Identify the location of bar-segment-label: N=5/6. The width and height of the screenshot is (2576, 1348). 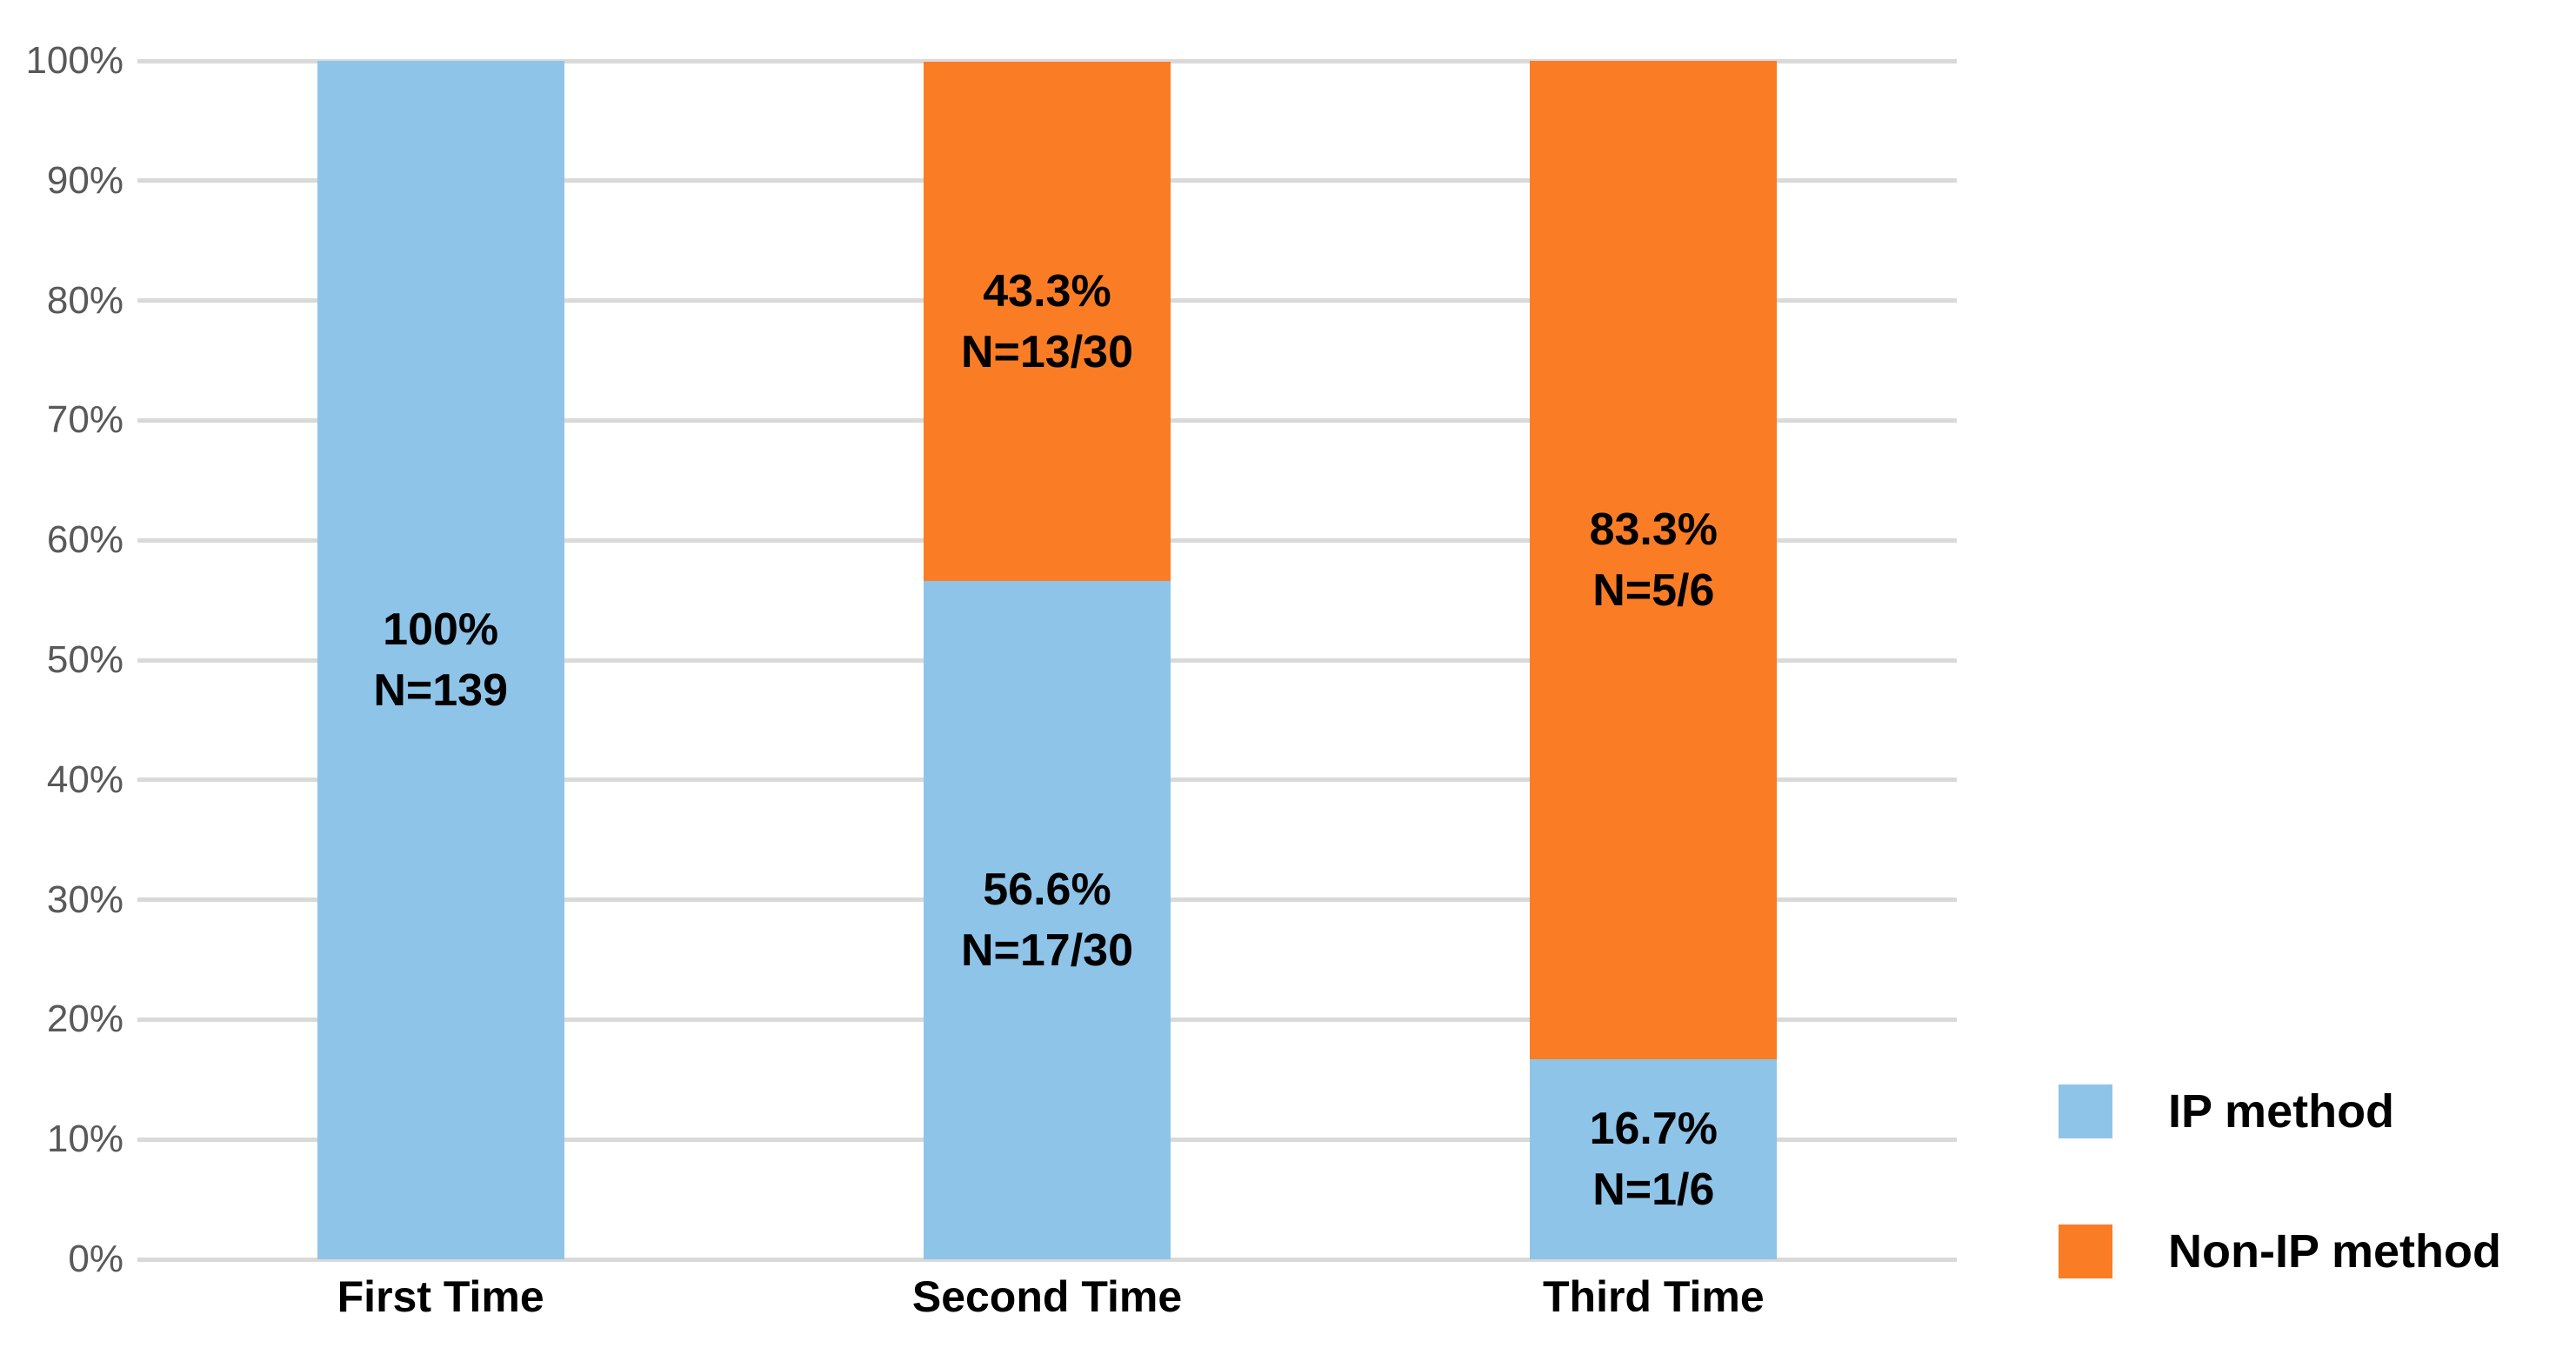
(1653, 590).